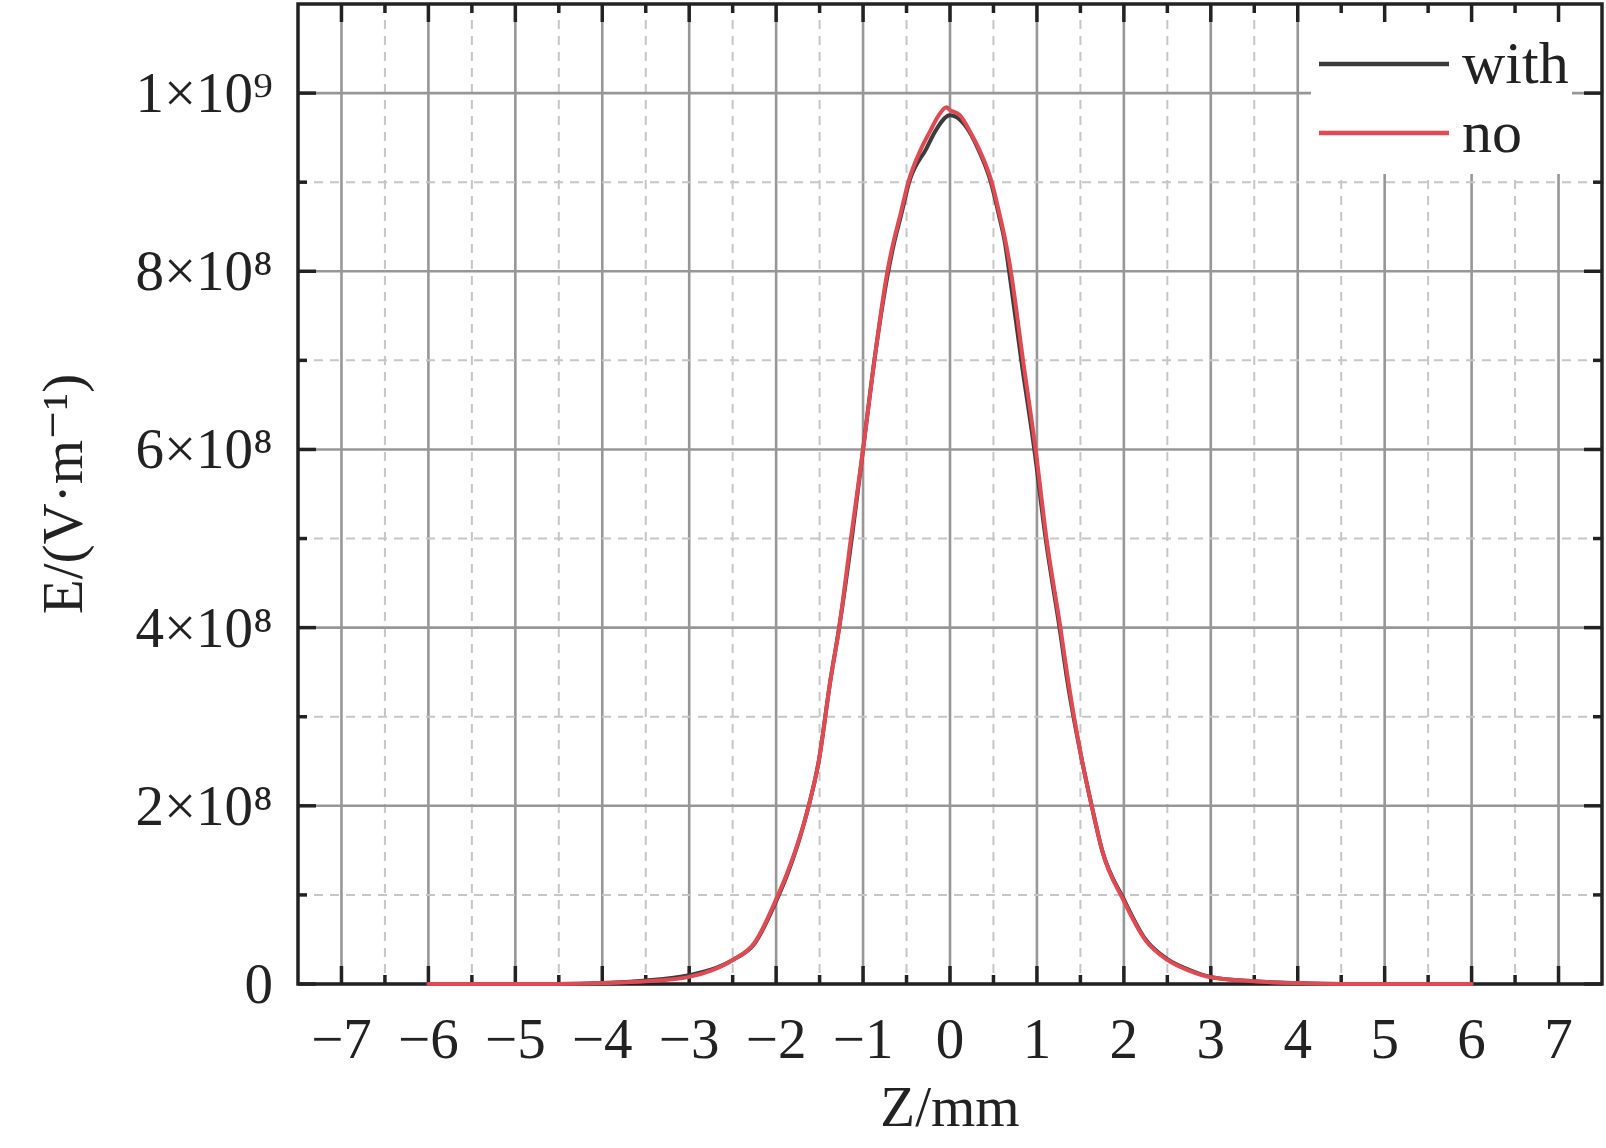  Describe the element at coordinates (63, 494) in the screenshot. I see `y-axis-title: E/(V·m⁻¹)` at that location.